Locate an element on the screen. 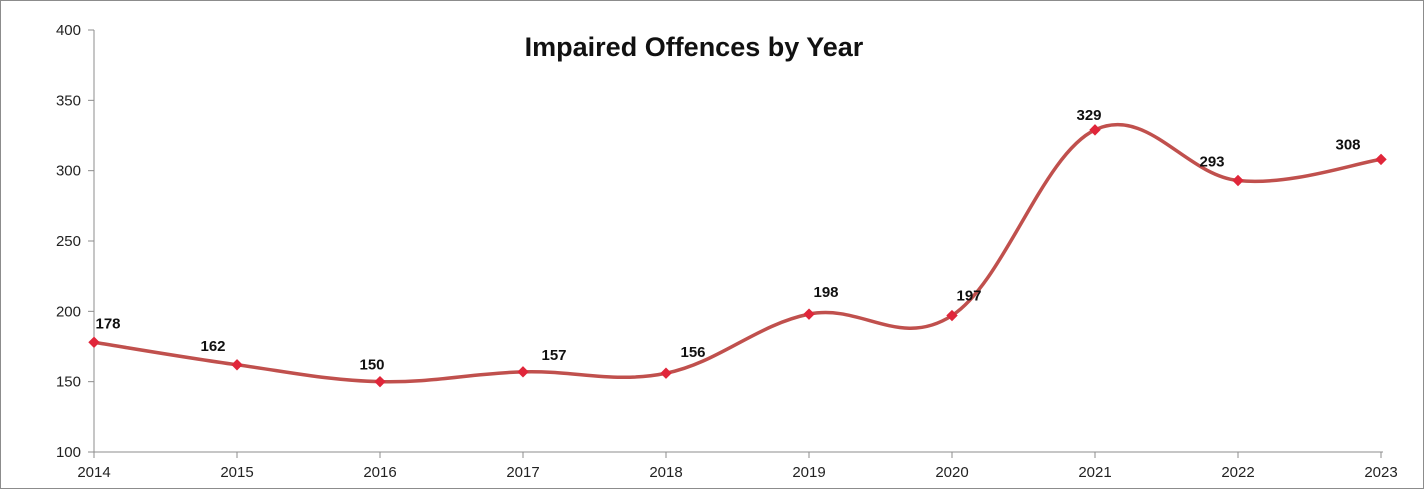 This screenshot has height=489, width=1424. y-tick-label: 350 is located at coordinates (68, 100).